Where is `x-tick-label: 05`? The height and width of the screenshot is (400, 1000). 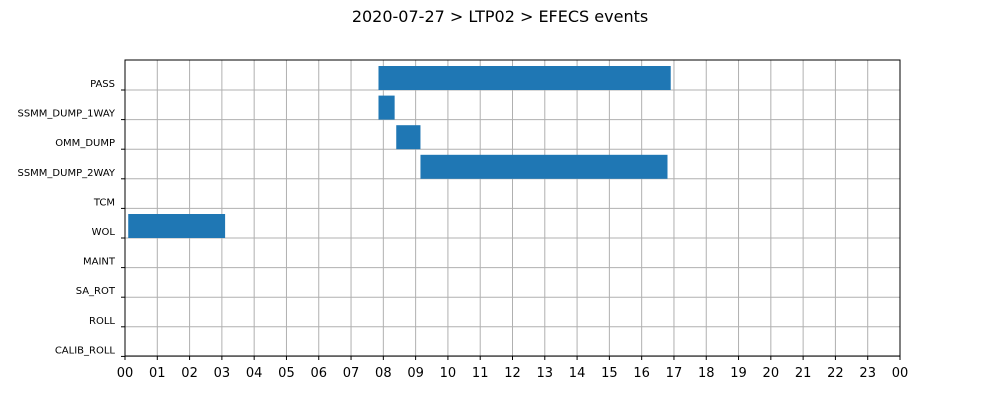
x-tick-label: 05 is located at coordinates (286, 373).